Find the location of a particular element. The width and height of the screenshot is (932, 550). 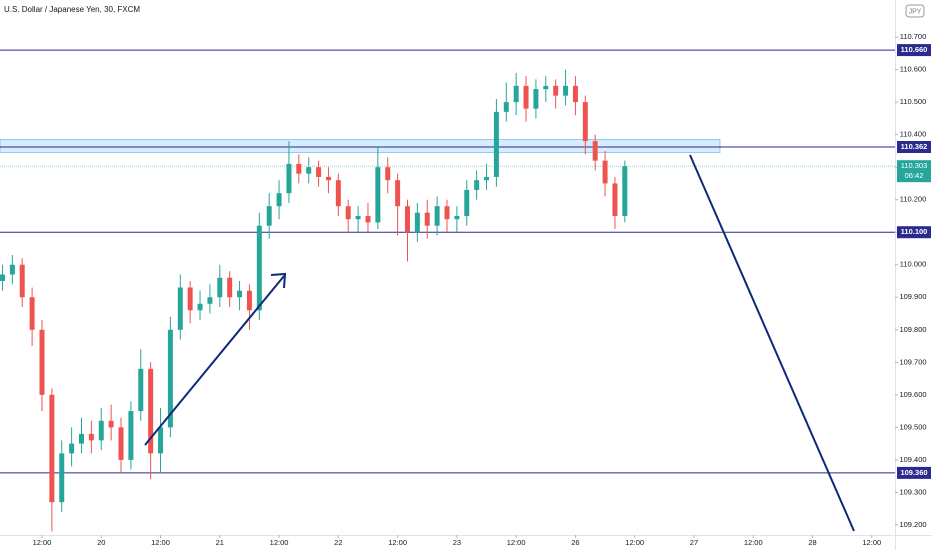

y-tick-label: 109.300 is located at coordinates (912, 491).